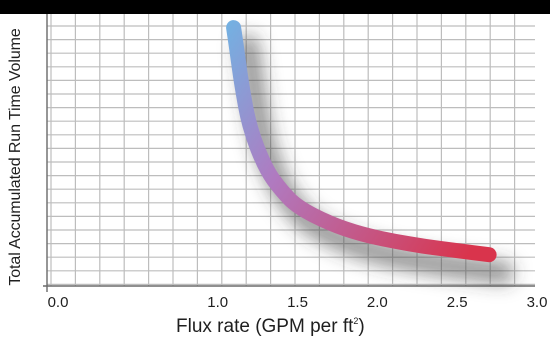  I want to click on x-axis-label-suffix: ), so click(361, 326).